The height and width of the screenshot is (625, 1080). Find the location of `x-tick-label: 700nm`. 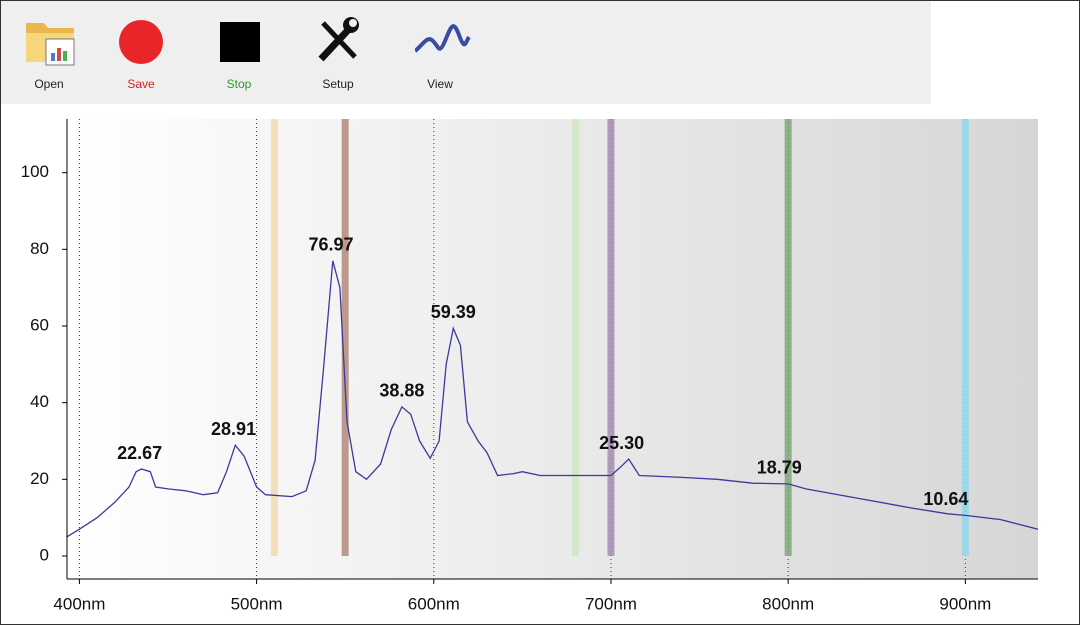

x-tick-label: 700nm is located at coordinates (611, 603).